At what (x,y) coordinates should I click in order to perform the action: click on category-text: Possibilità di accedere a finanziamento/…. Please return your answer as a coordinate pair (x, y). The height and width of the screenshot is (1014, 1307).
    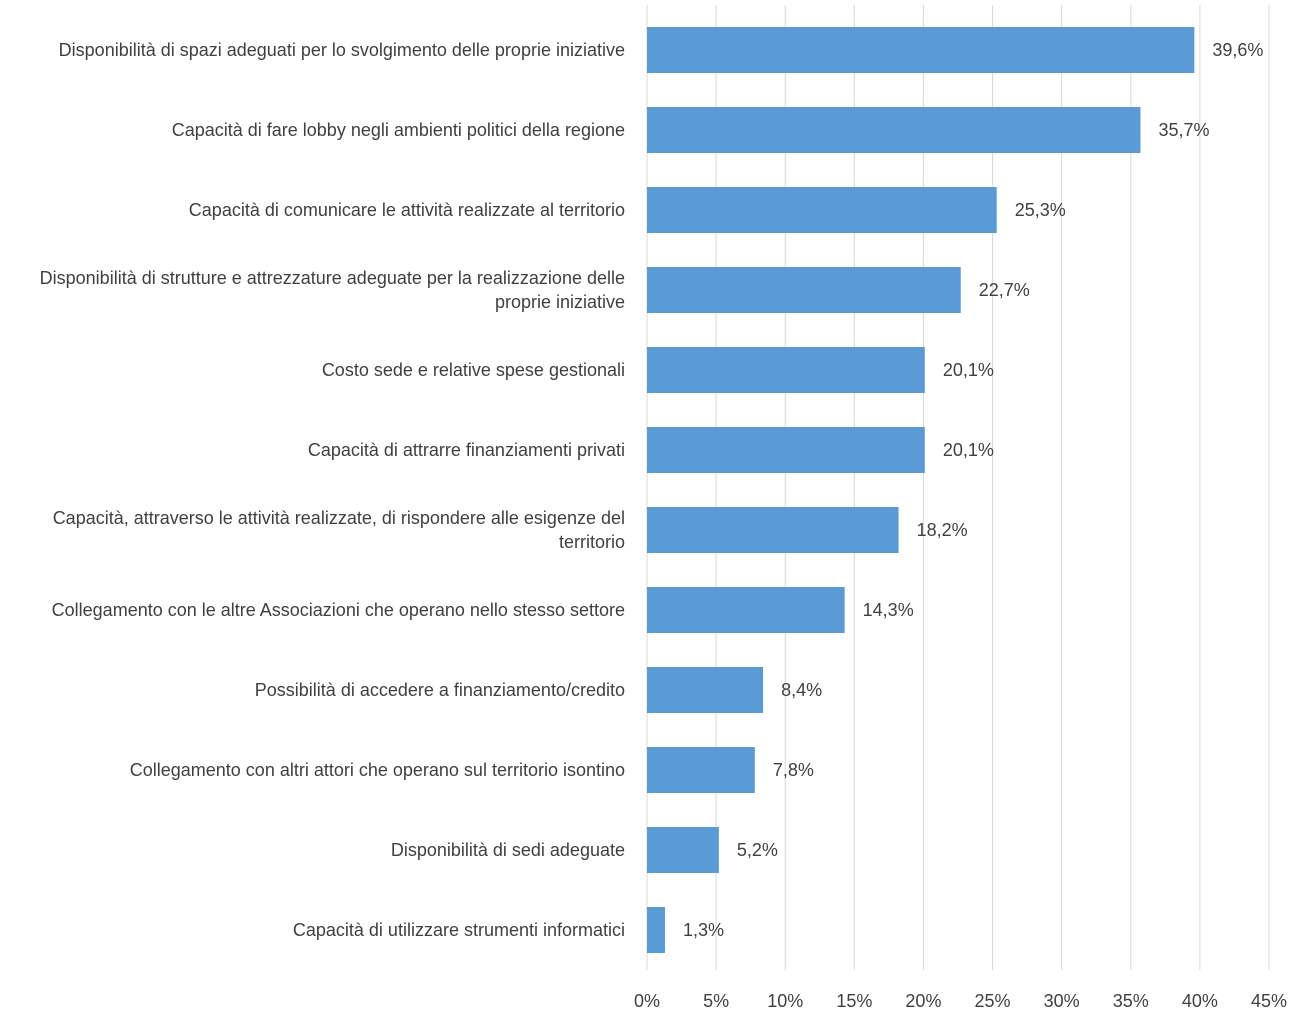
    Looking at the image, I should click on (439, 690).